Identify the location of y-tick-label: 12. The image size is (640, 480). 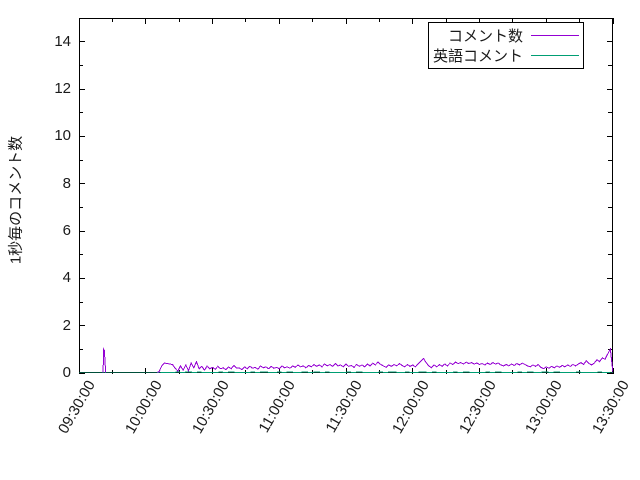
(62, 88).